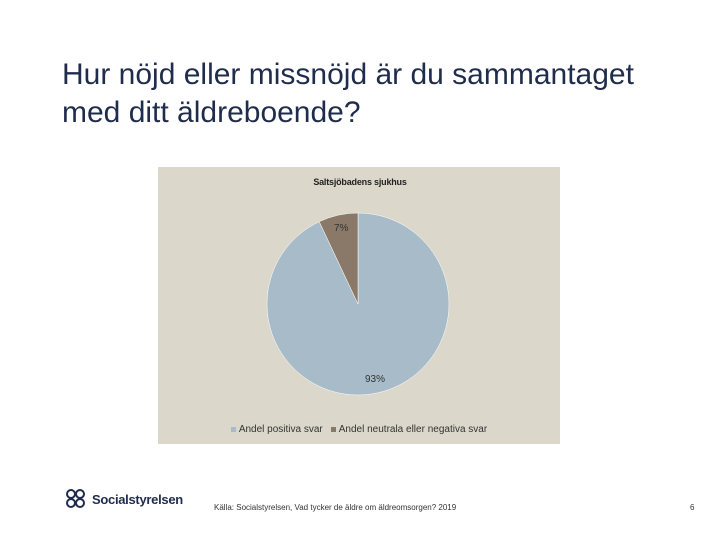  Describe the element at coordinates (233, 429) in the screenshot. I see `legend-swatch-positive` at that location.